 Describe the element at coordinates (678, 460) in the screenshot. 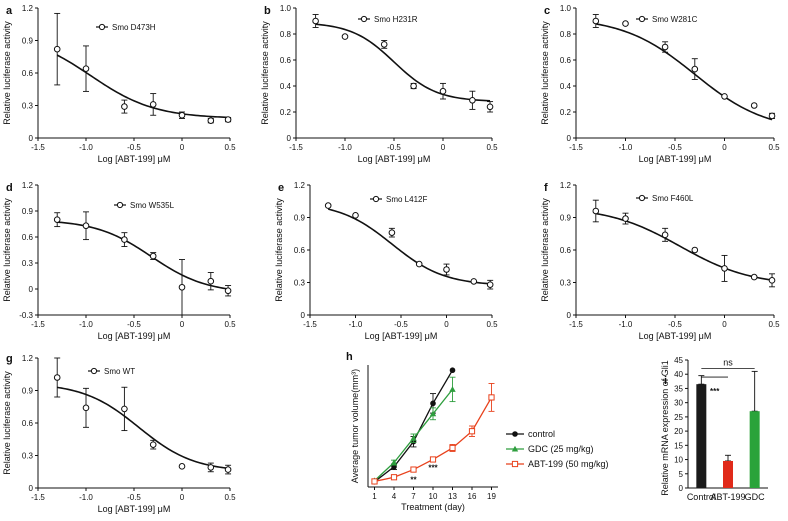

I see `y-tick-label: 10` at that location.